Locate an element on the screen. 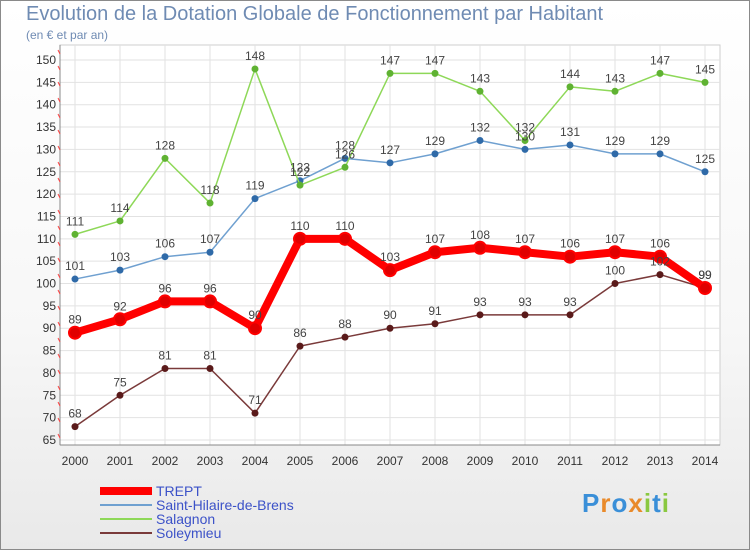  y-tick-label: 75 is located at coordinates (50, 395).